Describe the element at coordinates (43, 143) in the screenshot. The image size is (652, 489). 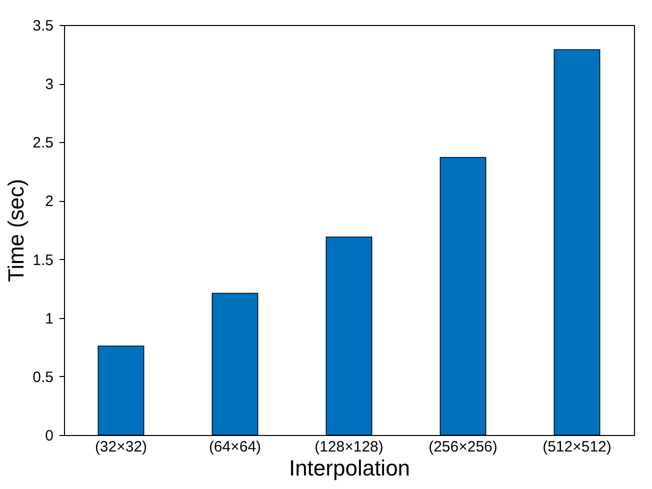
I see `y-tick-label: 2.5` at that location.